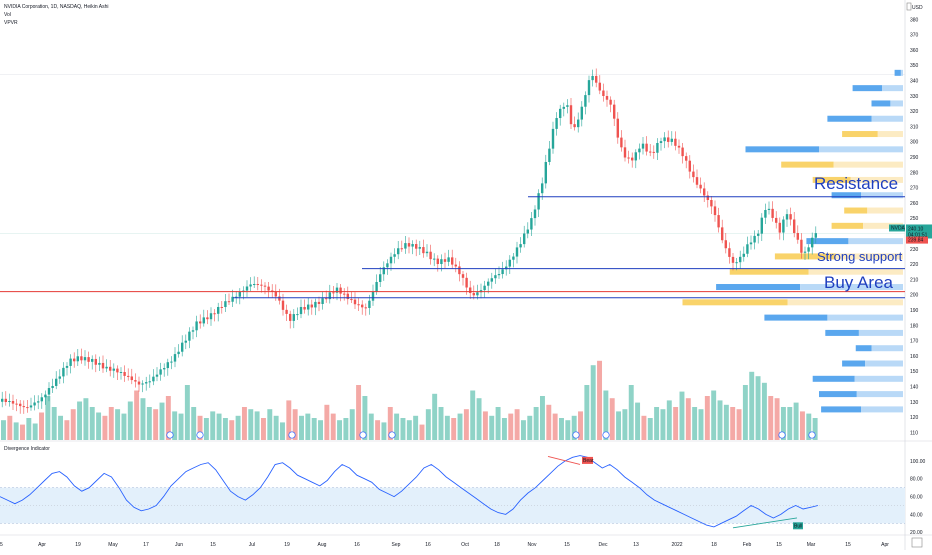  I want to click on oscillator-tick-label: 100.00, so click(918, 462).